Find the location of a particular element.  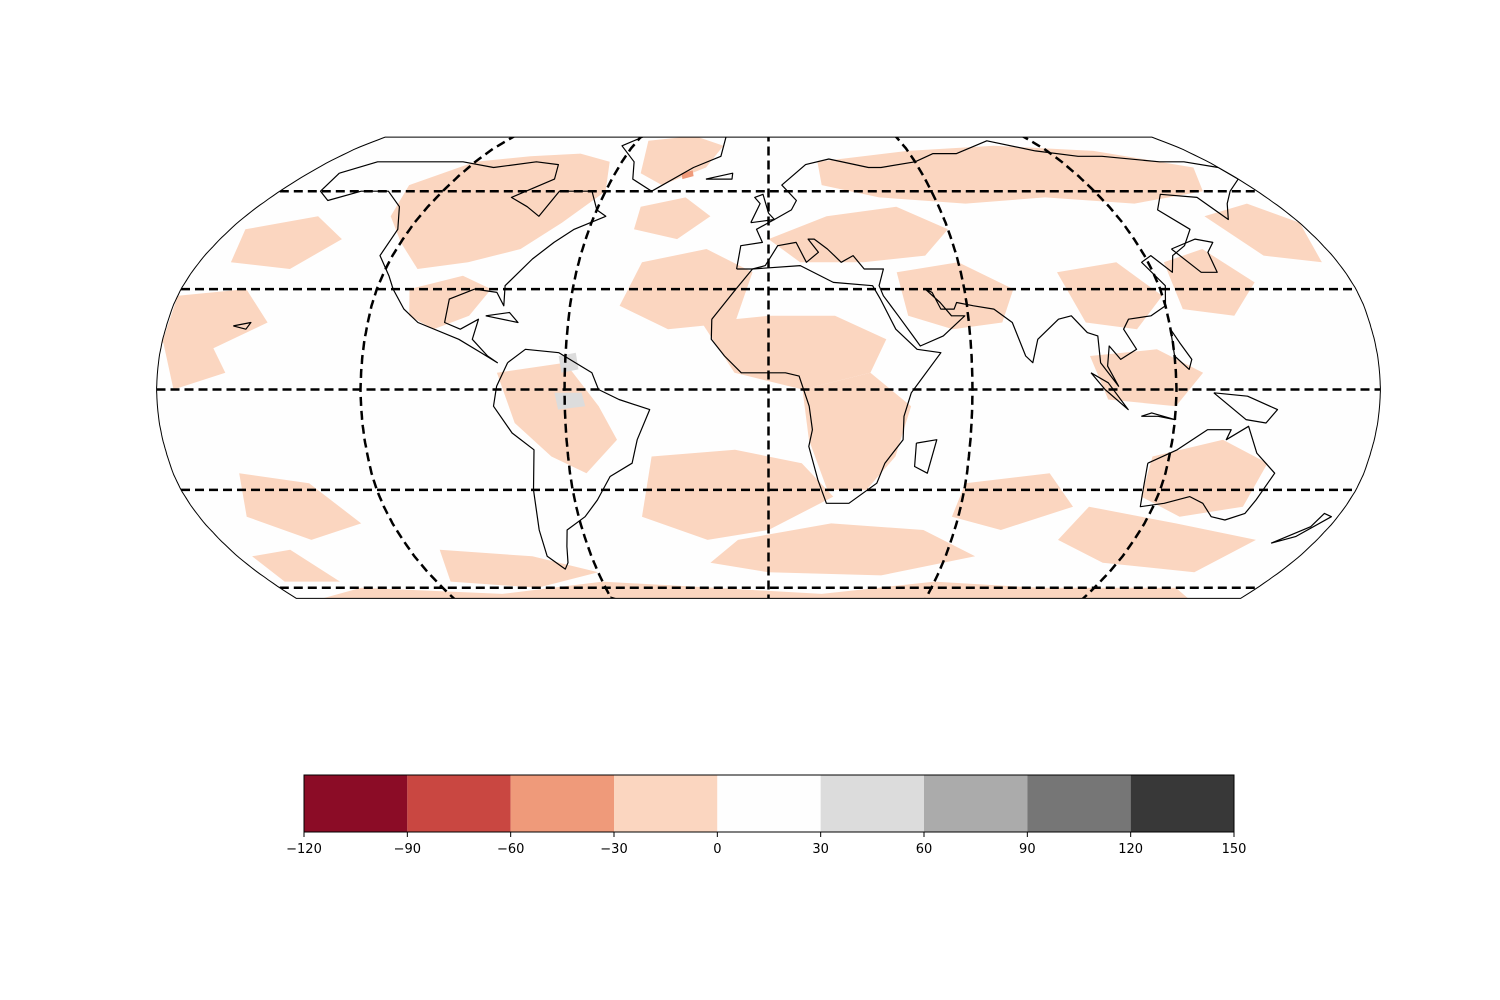

colorbar-tick-label: −30 is located at coordinates (613, 849).